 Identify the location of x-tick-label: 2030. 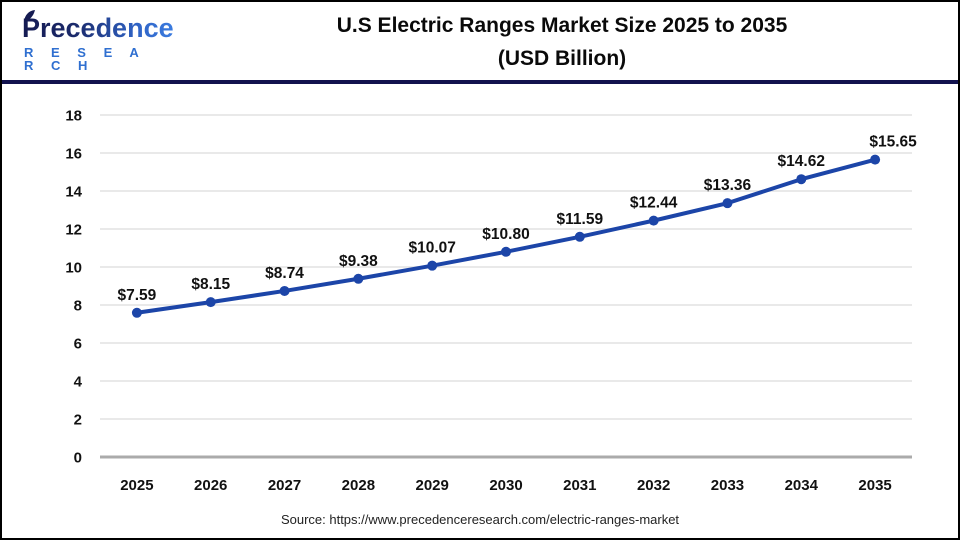
(505, 485).